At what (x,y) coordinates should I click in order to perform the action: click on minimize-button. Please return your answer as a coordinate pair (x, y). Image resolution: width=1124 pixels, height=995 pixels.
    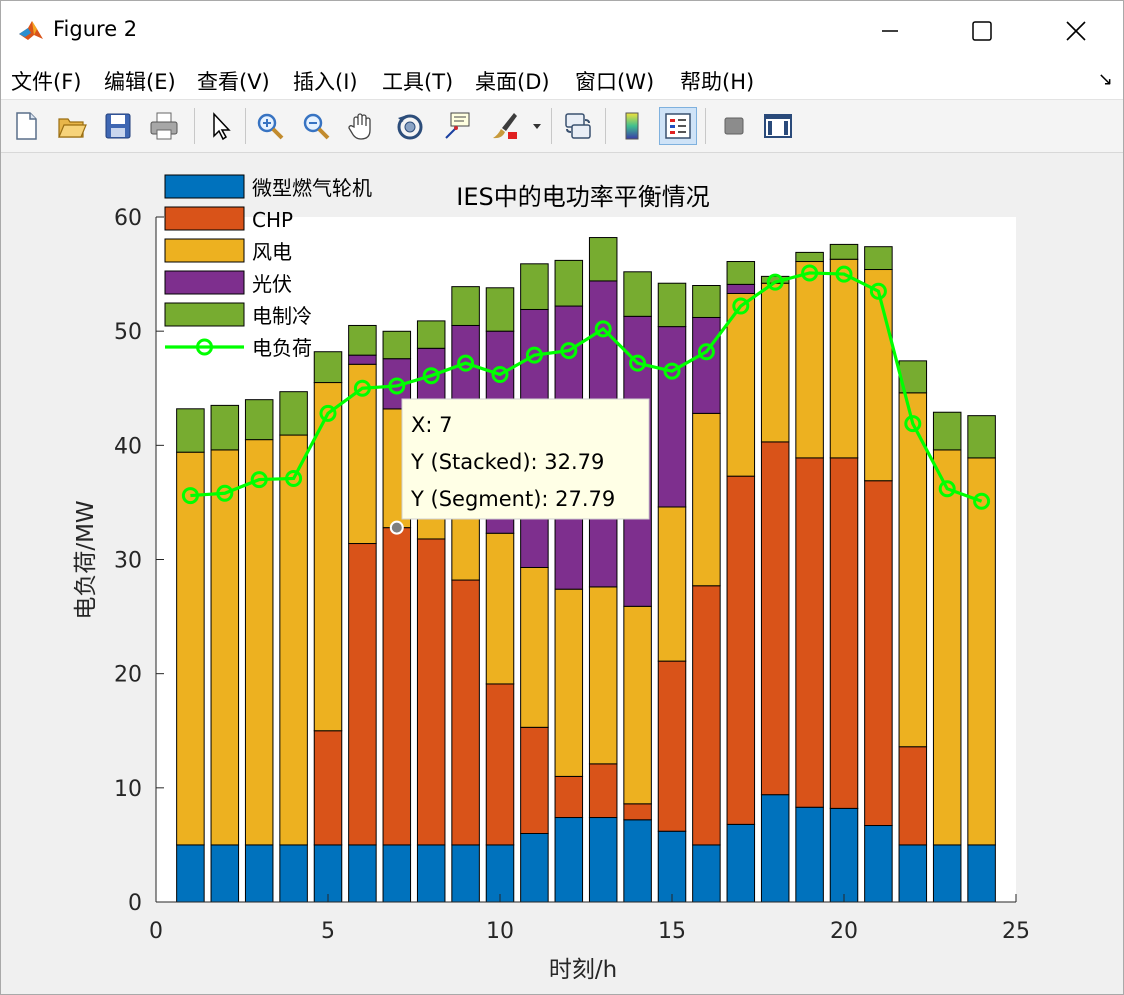
    Looking at the image, I should click on (890, 31).